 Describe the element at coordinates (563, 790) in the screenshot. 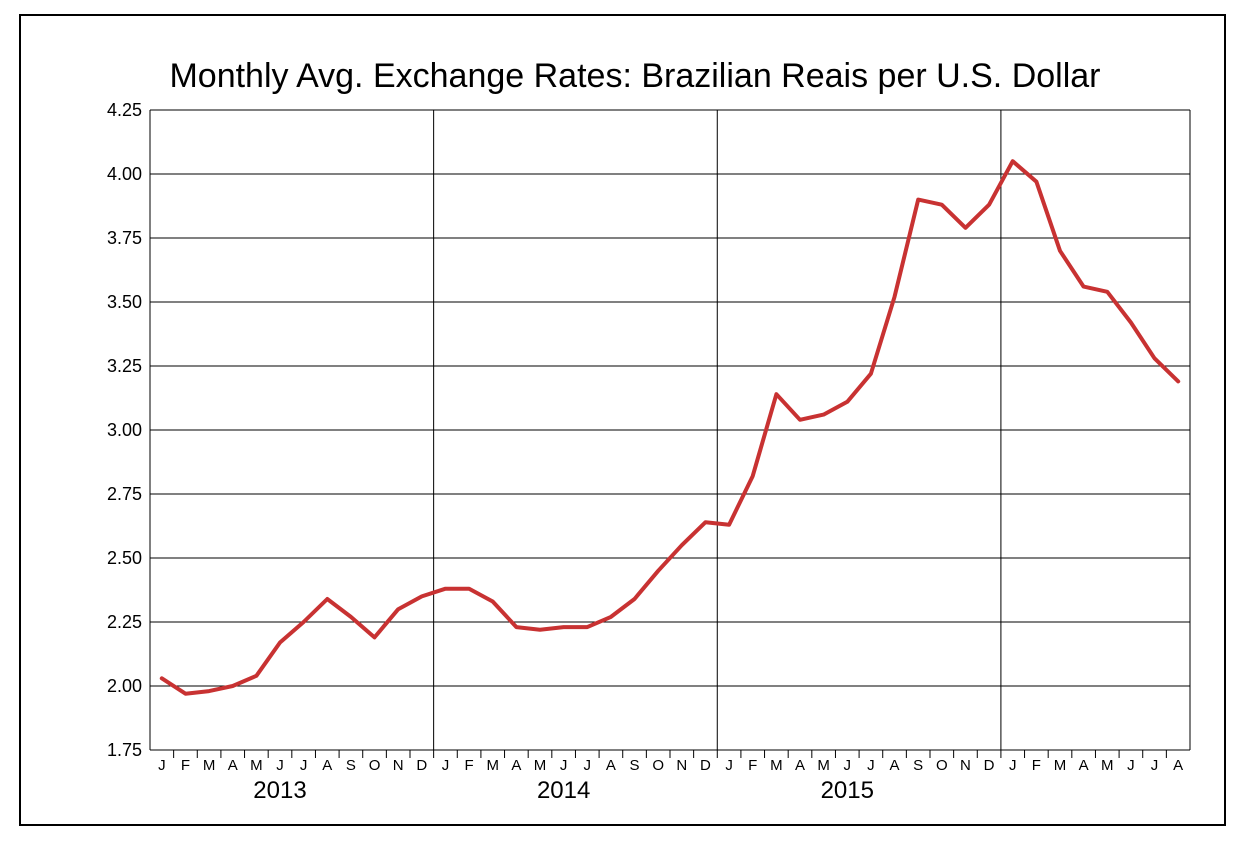

I see `year-label: 2014` at that location.